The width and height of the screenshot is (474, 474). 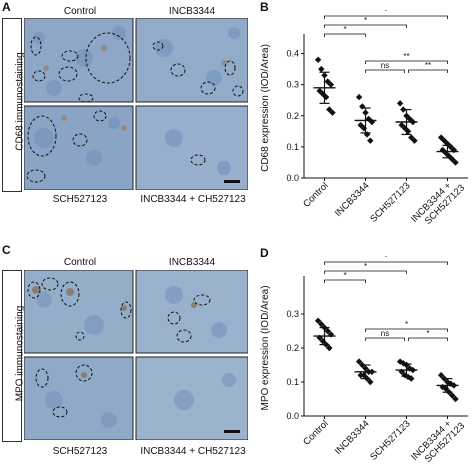 I want to click on header-control-c: Control, so click(x=80, y=262).